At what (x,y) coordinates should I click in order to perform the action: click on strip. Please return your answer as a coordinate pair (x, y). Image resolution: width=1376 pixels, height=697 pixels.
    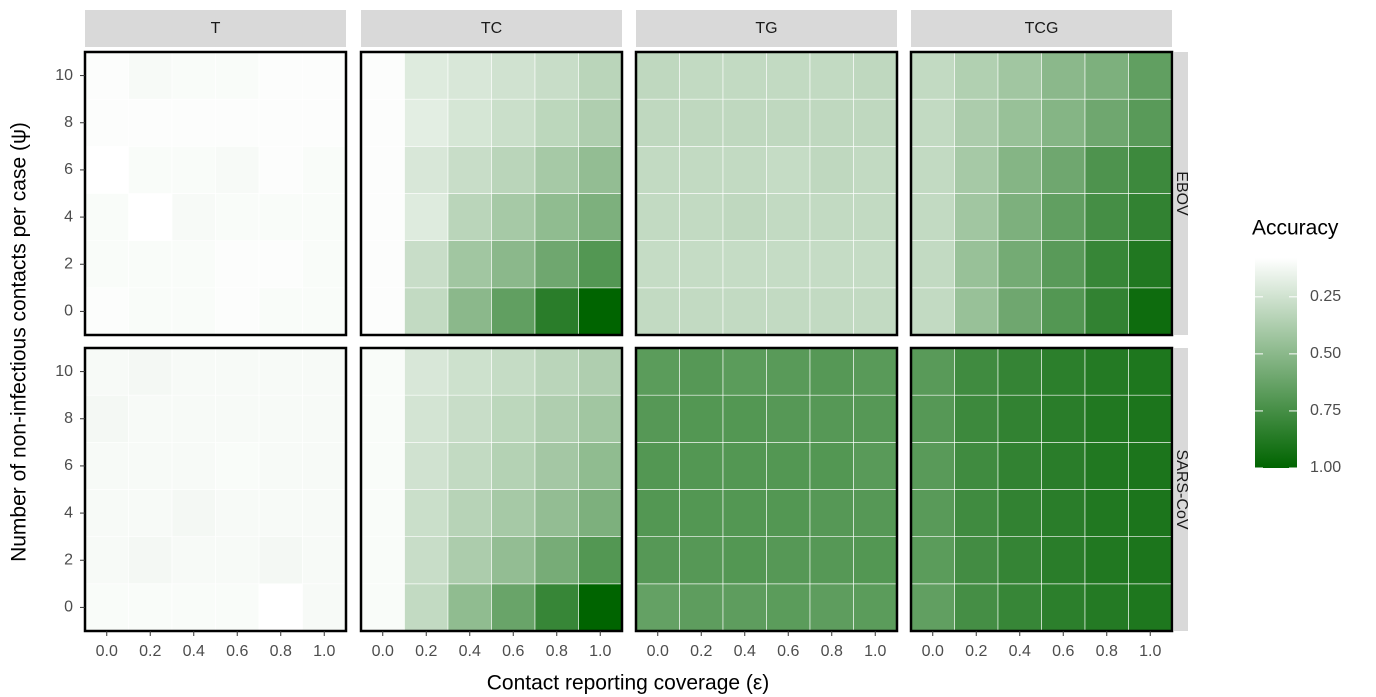
    Looking at the image, I should click on (491, 28).